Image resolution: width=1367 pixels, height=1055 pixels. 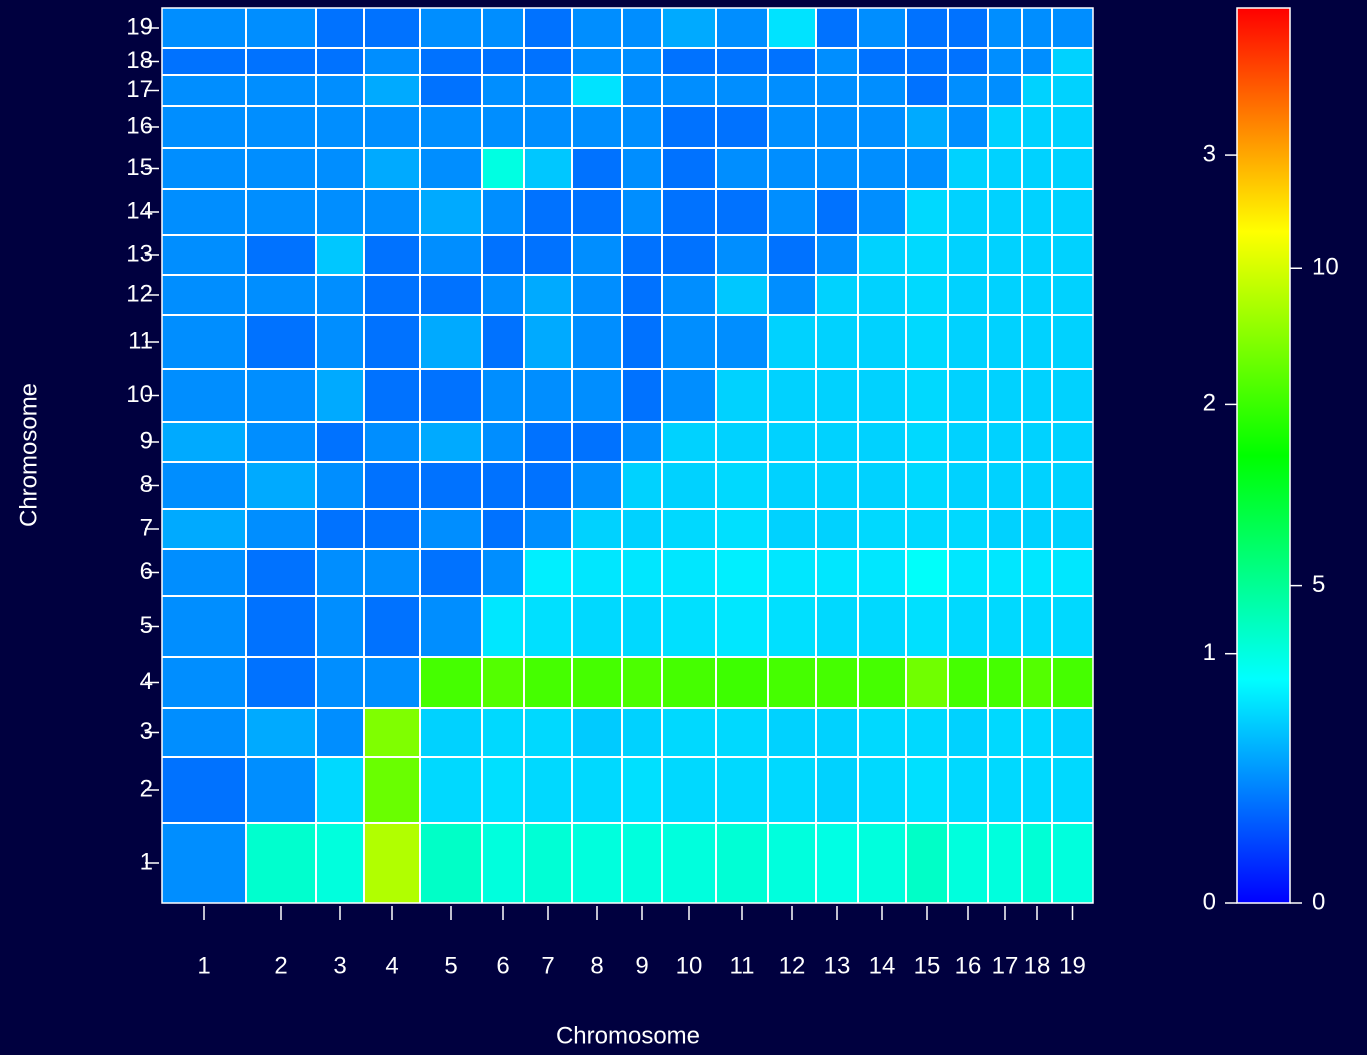 What do you see at coordinates (139, 253) in the screenshot?
I see `y-tick-label: 13` at bounding box center [139, 253].